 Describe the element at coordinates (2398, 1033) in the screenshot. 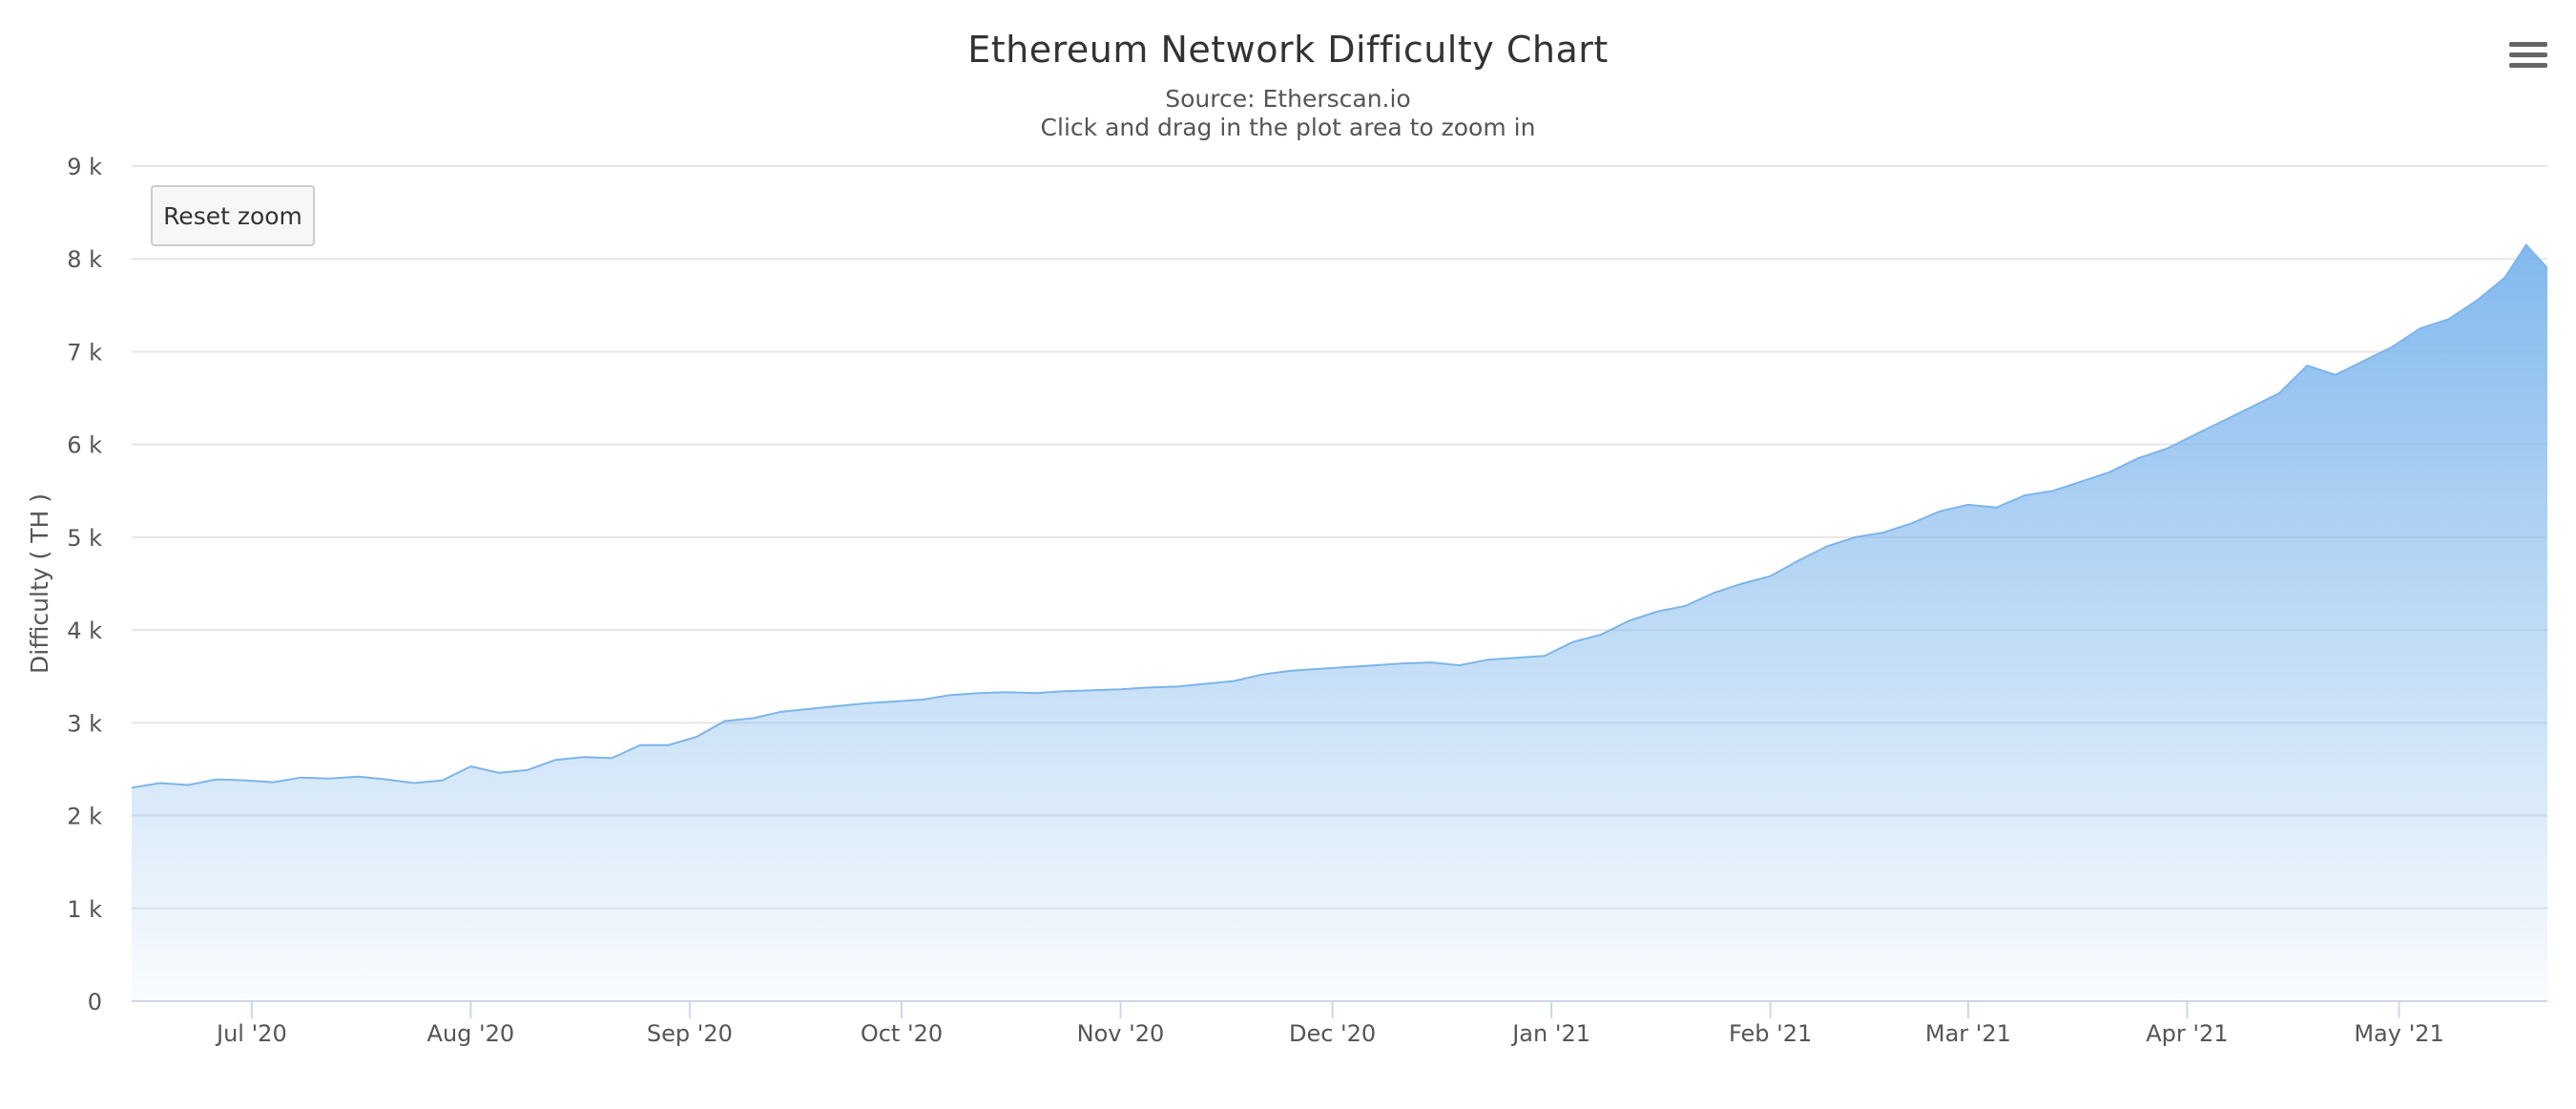

I see `x-tick-label: May '21` at that location.